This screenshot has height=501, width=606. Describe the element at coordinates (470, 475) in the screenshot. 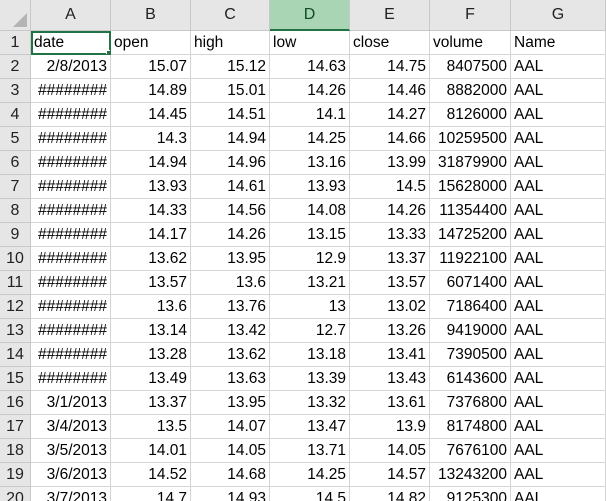

I see `cell: 13243200` at that location.